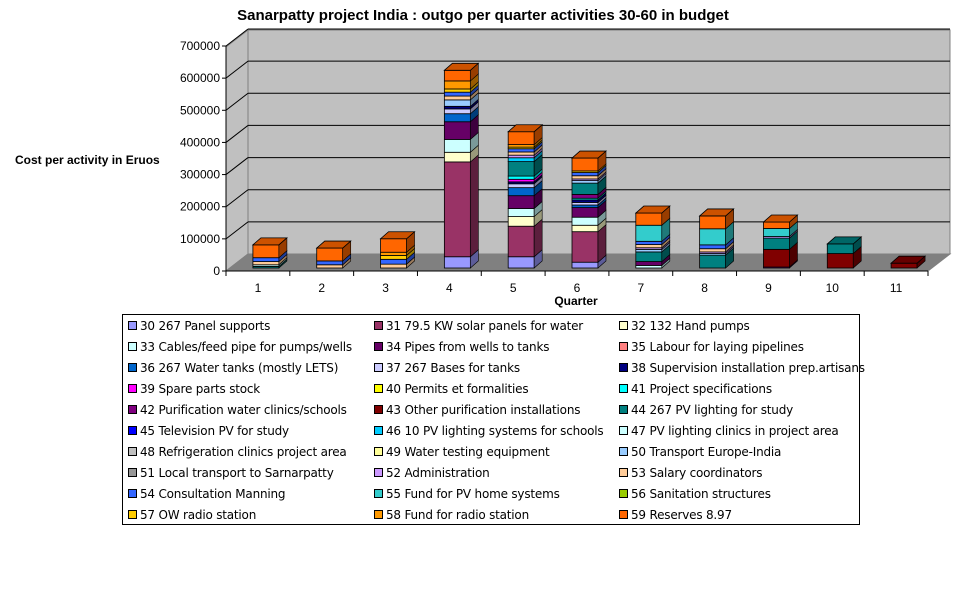  Describe the element at coordinates (205, 326) in the screenshot. I see `legend-label: 30 267 Panel supports` at that location.